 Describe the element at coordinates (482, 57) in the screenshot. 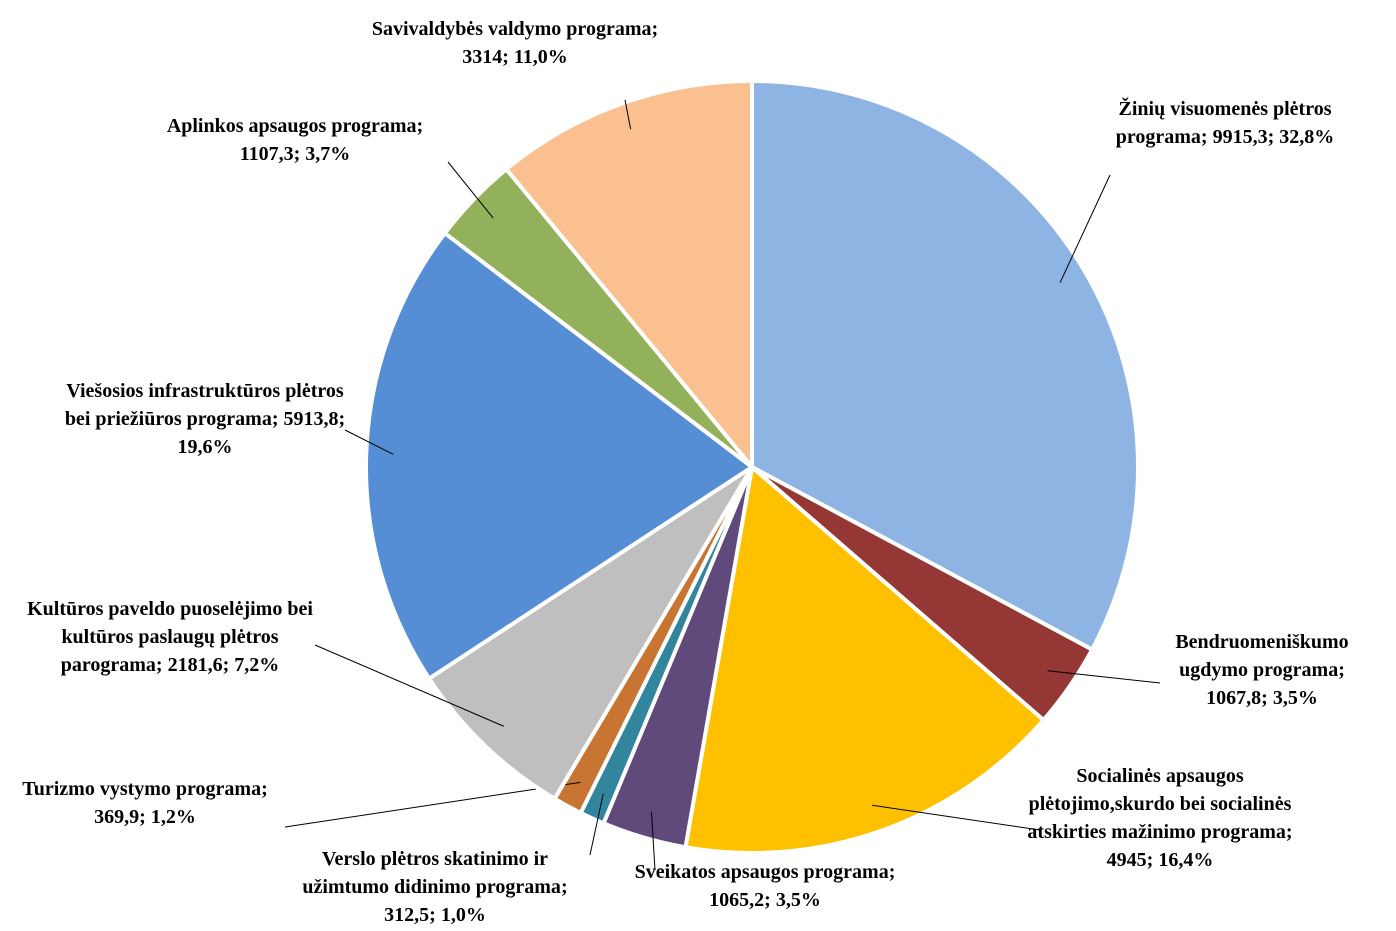

I see `label-value: 3314` at that location.